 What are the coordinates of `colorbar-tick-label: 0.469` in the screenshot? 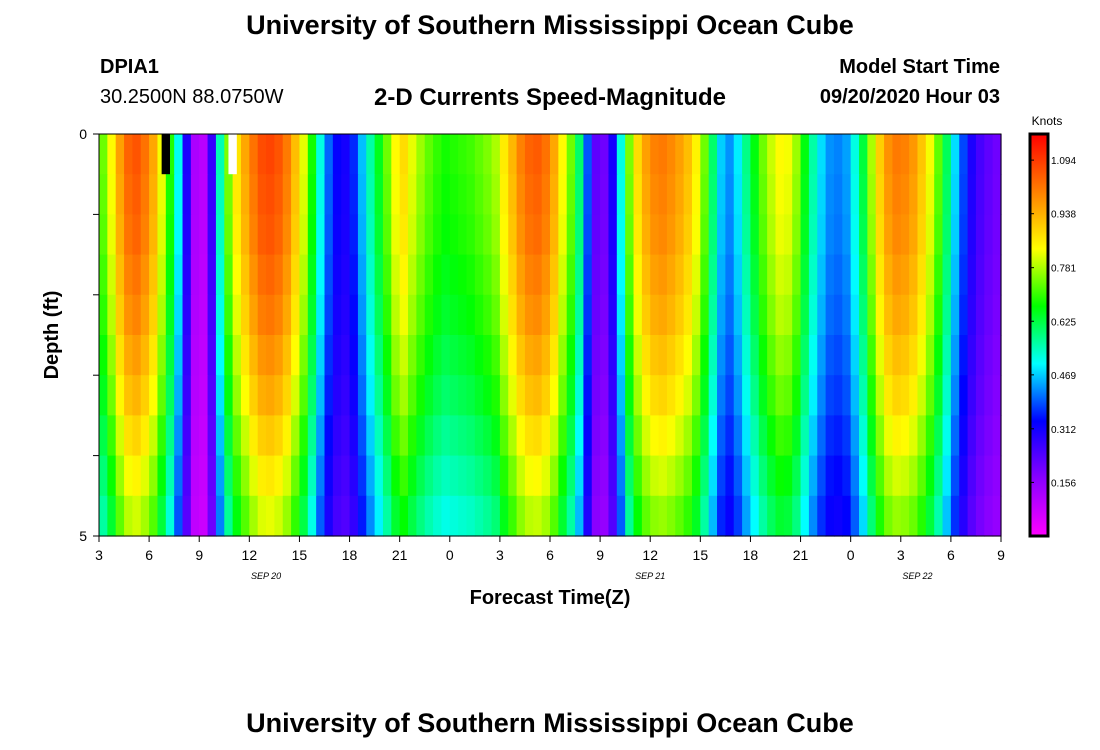 It's located at (1063, 376).